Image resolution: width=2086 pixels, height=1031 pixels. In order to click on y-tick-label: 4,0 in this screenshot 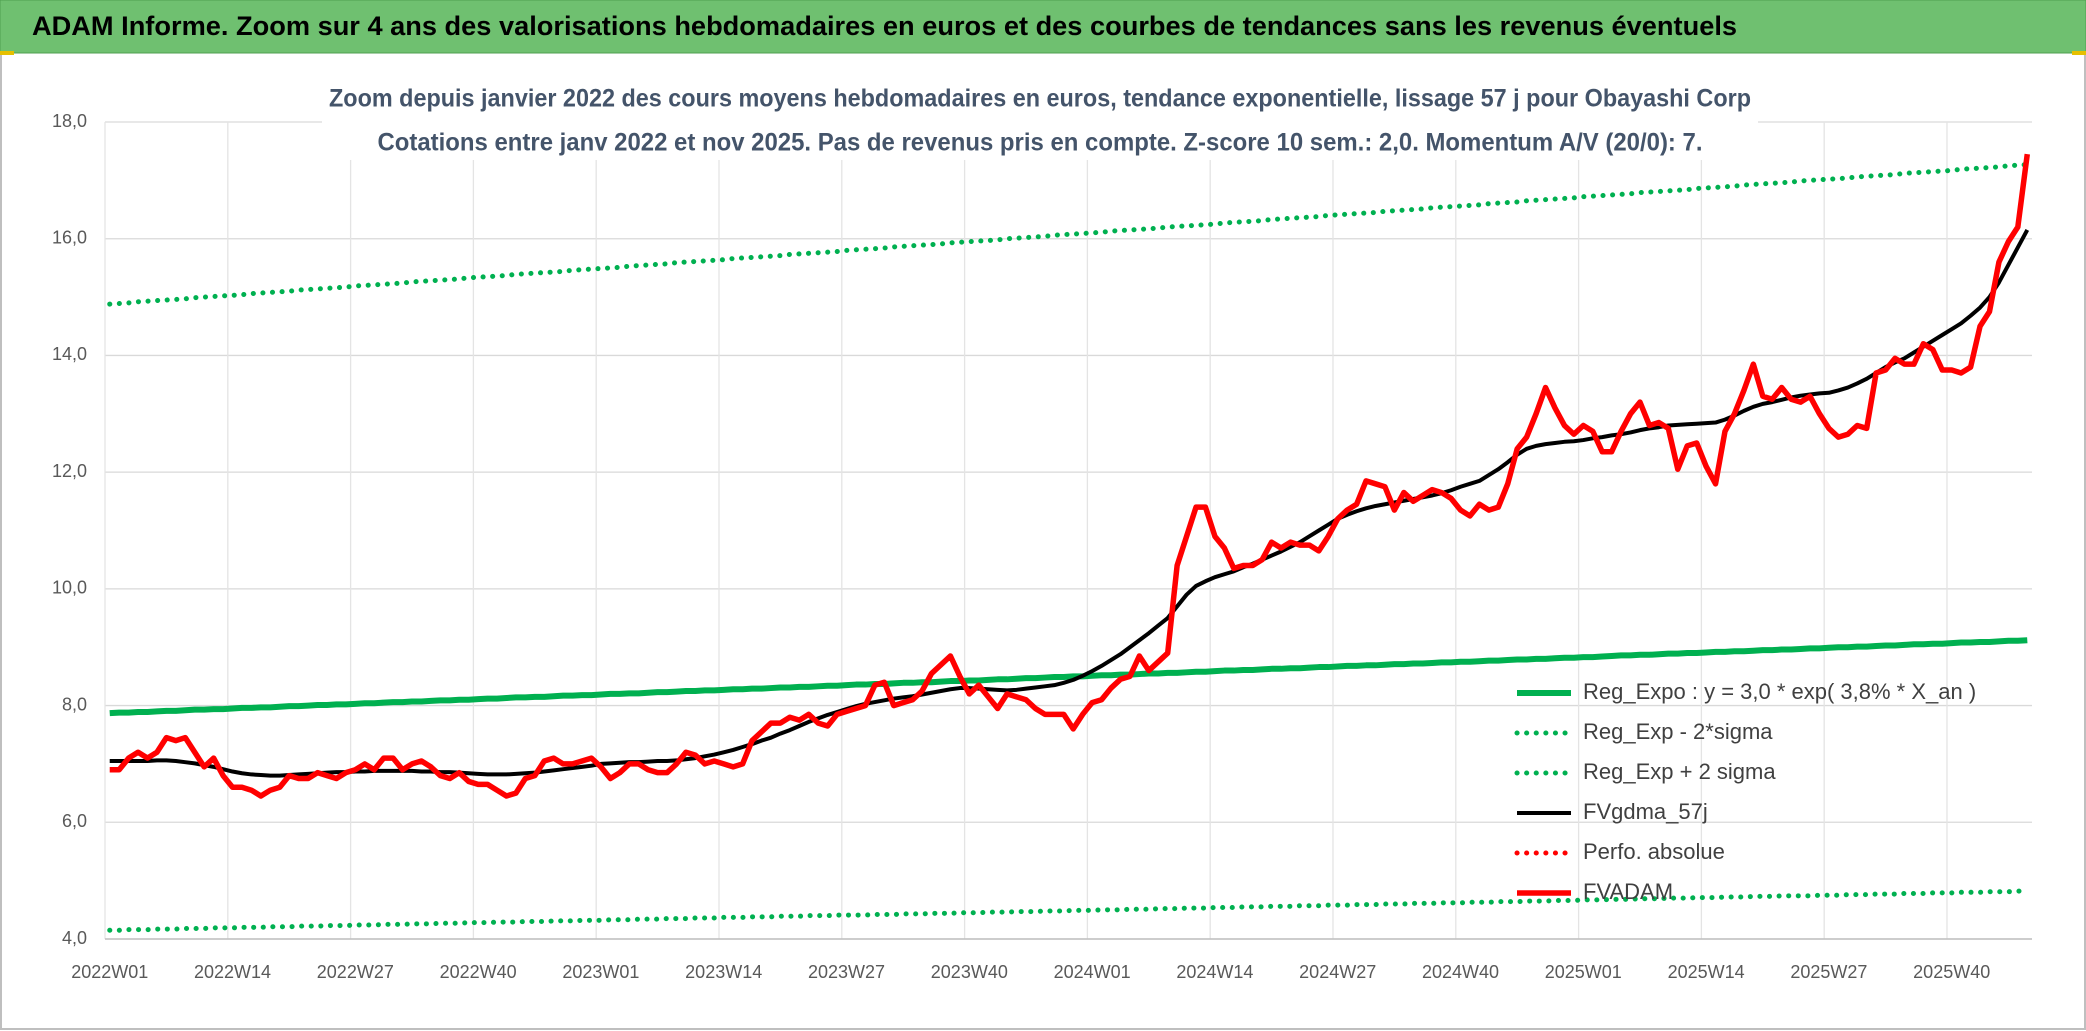, I will do `click(74, 938)`.